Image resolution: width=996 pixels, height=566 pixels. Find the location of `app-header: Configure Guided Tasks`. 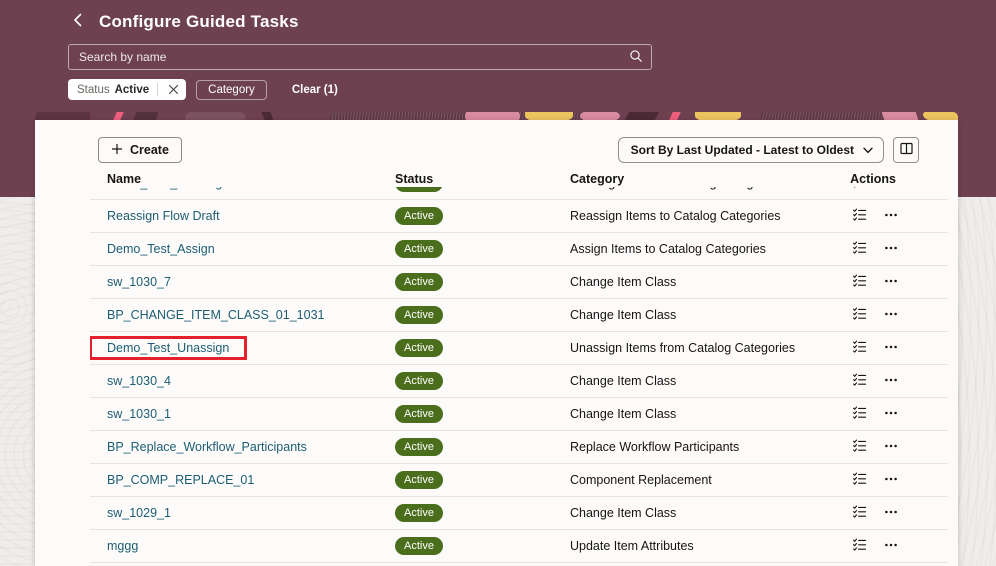

app-header: Configure Guided Tasks is located at coordinates (184, 21).